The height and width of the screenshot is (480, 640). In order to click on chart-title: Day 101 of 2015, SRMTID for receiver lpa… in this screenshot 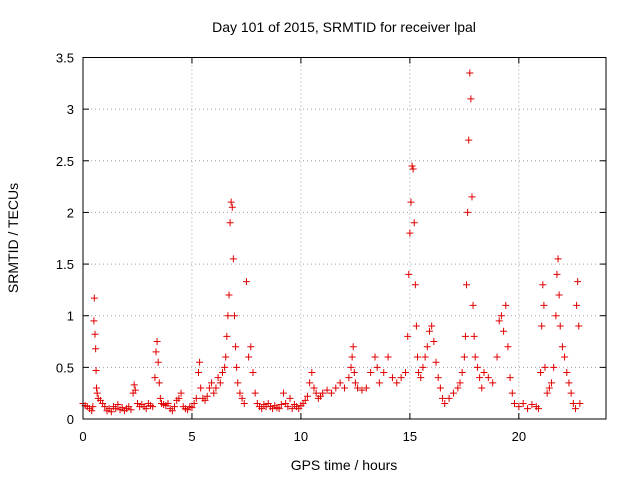, I will do `click(344, 27)`.